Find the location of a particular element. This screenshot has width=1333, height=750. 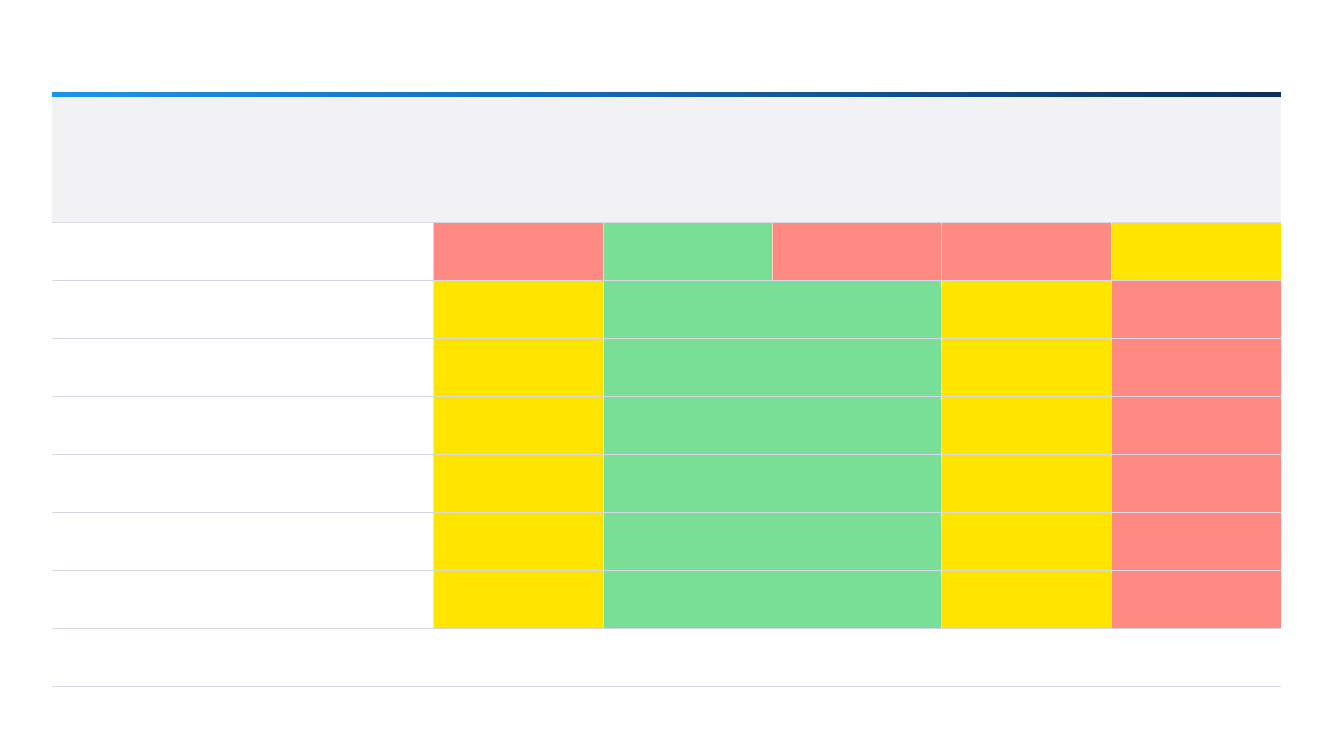

accent-bar is located at coordinates (666, 94).